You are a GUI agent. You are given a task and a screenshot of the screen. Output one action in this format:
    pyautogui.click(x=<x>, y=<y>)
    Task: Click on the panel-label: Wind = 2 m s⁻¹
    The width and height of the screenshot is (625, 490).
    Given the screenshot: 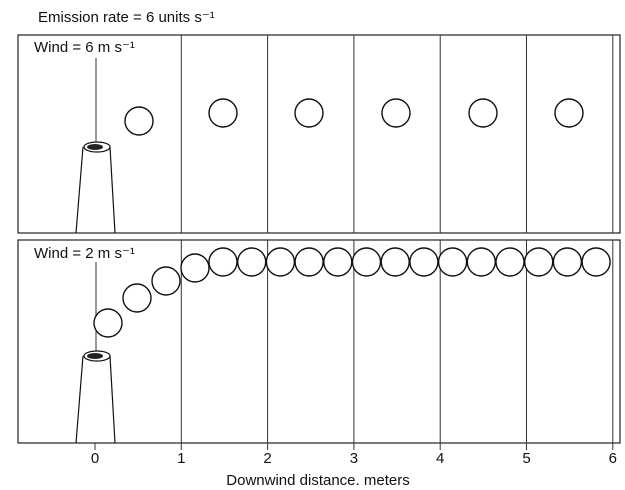 What is the action you would take?
    pyautogui.click(x=84, y=253)
    